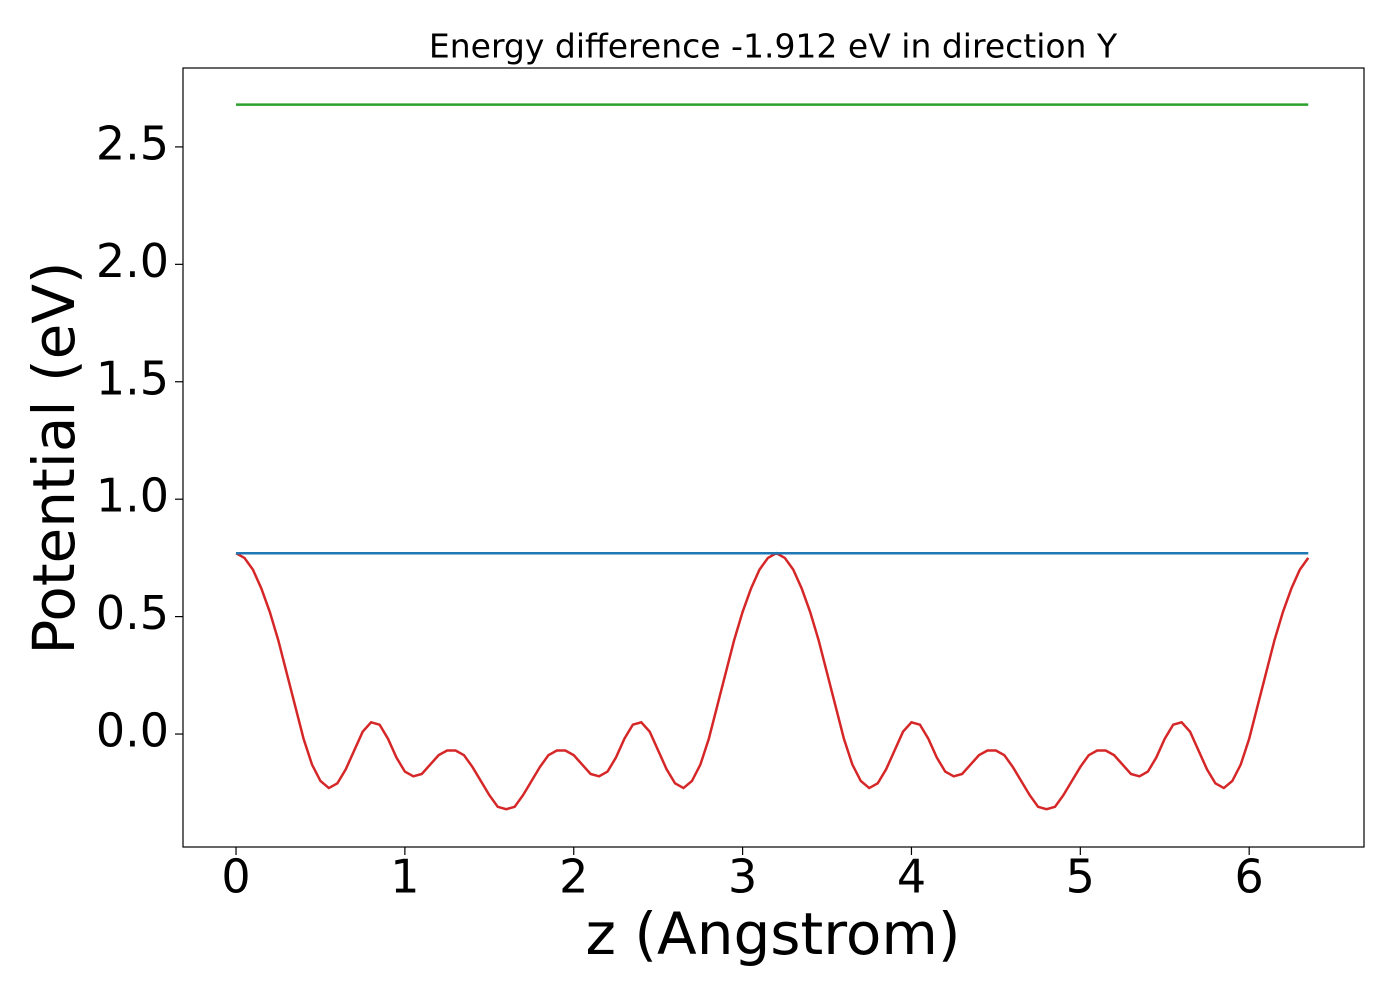 The height and width of the screenshot is (1000, 1400). I want to click on x-axis-label: z (Angstrom), so click(773, 934).